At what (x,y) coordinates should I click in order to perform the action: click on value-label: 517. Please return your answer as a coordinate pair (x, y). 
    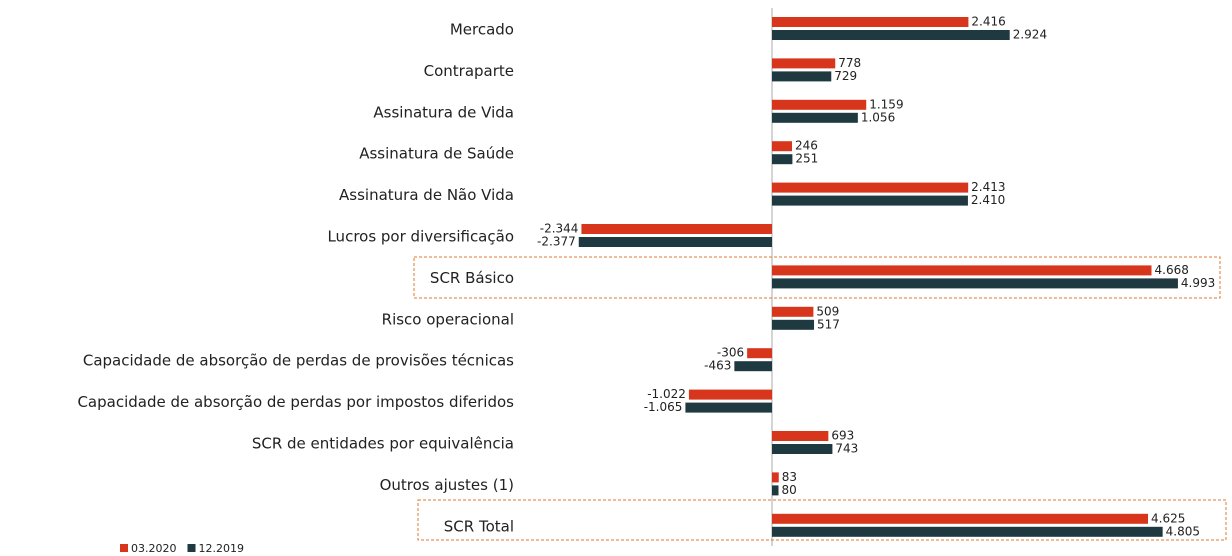
    Looking at the image, I should click on (828, 324).